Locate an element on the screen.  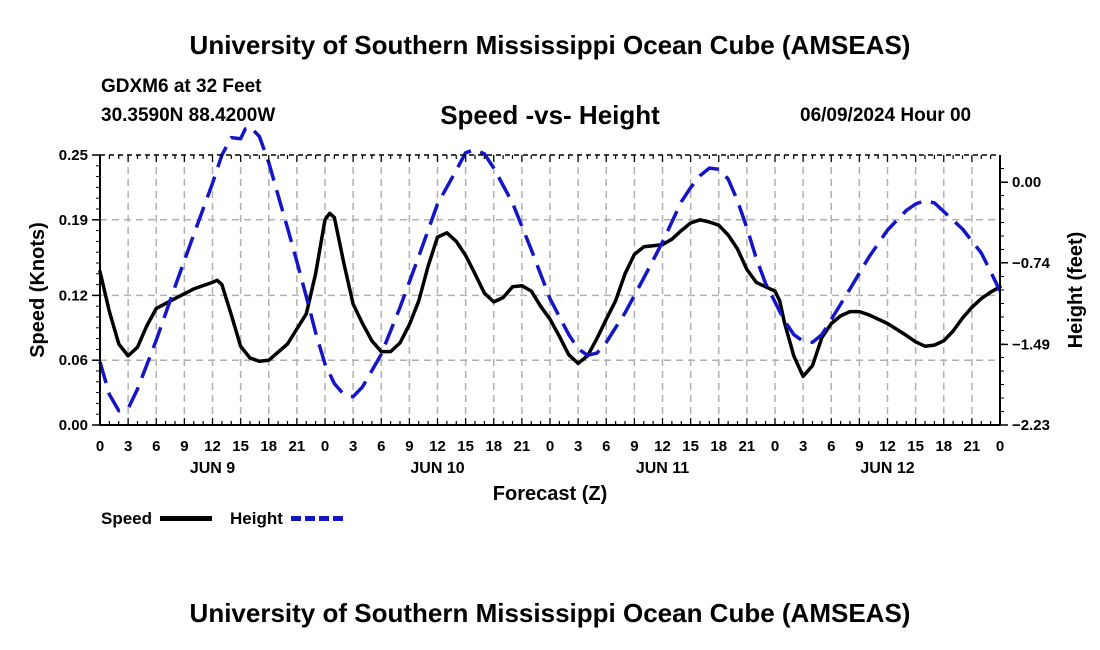
day-label: JUN 9 is located at coordinates (212, 468).